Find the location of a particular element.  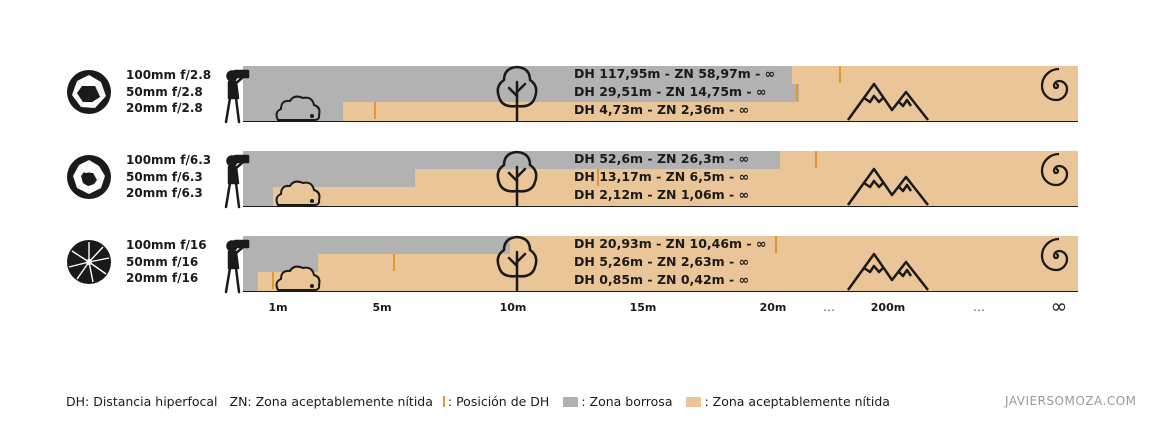

dh-text: DH 2,12m - ZN 1,06m - ∞ is located at coordinates (661, 194).